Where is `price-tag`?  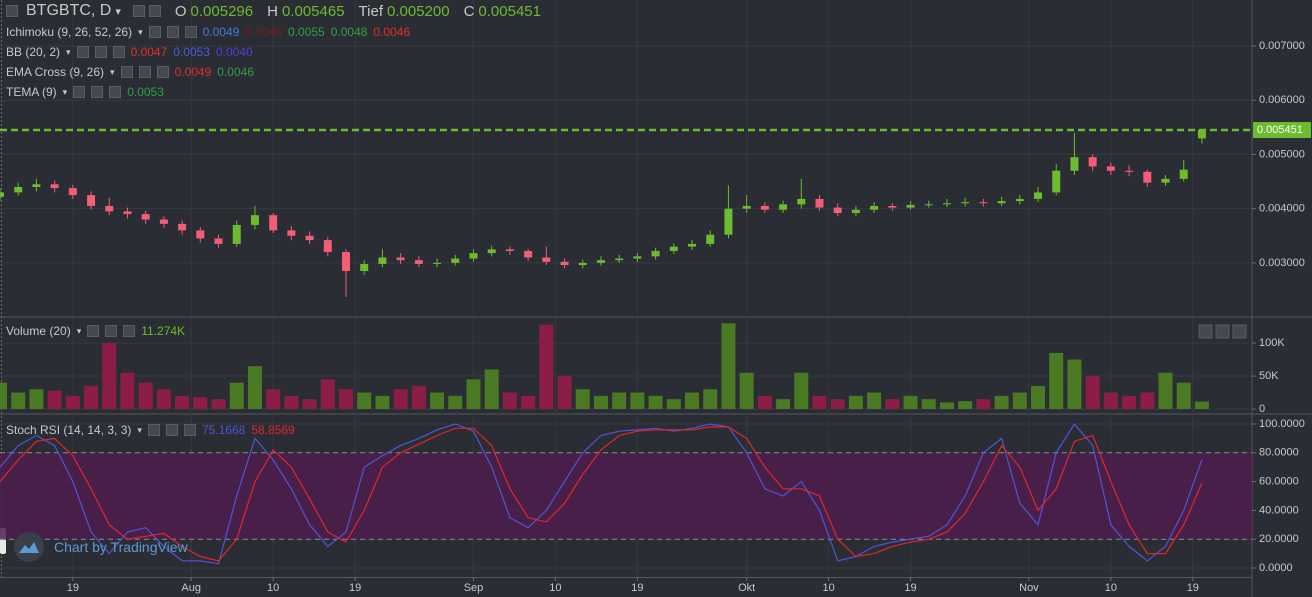 price-tag is located at coordinates (1282, 130).